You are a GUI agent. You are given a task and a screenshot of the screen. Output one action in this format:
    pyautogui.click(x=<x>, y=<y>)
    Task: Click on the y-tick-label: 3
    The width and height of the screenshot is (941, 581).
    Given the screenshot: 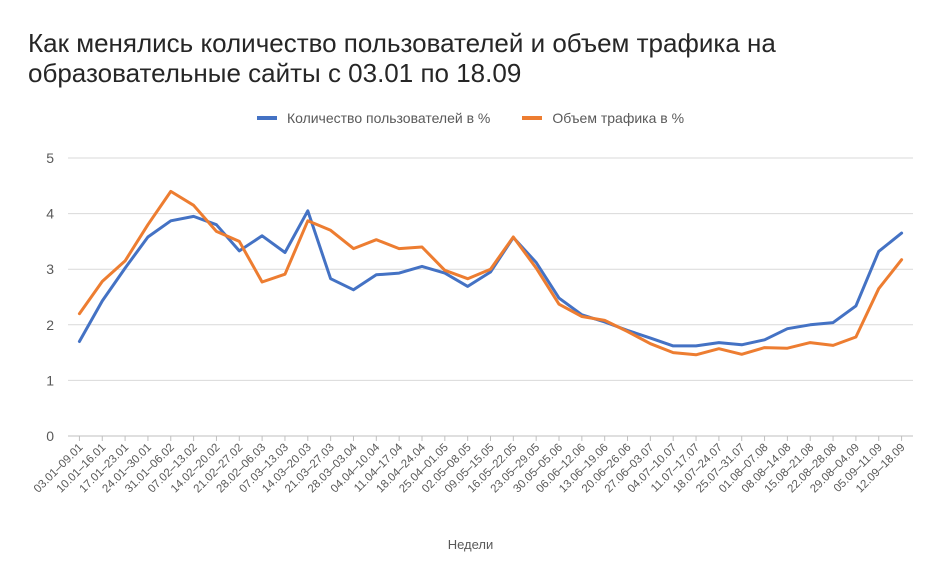 What is the action you would take?
    pyautogui.click(x=50, y=269)
    